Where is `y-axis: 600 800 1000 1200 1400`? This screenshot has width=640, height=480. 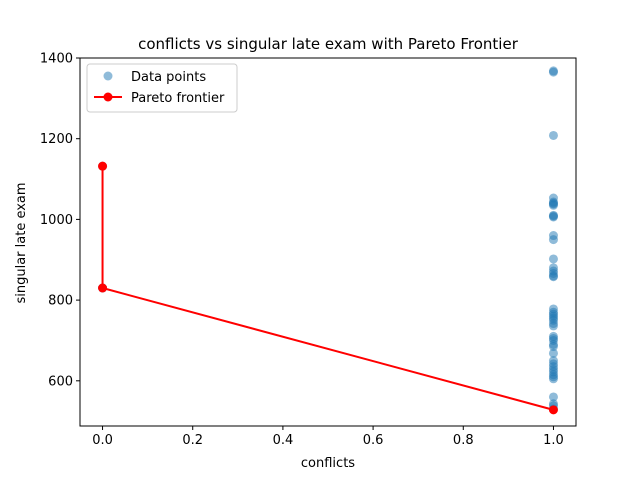 y-axis: 600 800 1000 1200 1400 is located at coordinates (60, 220).